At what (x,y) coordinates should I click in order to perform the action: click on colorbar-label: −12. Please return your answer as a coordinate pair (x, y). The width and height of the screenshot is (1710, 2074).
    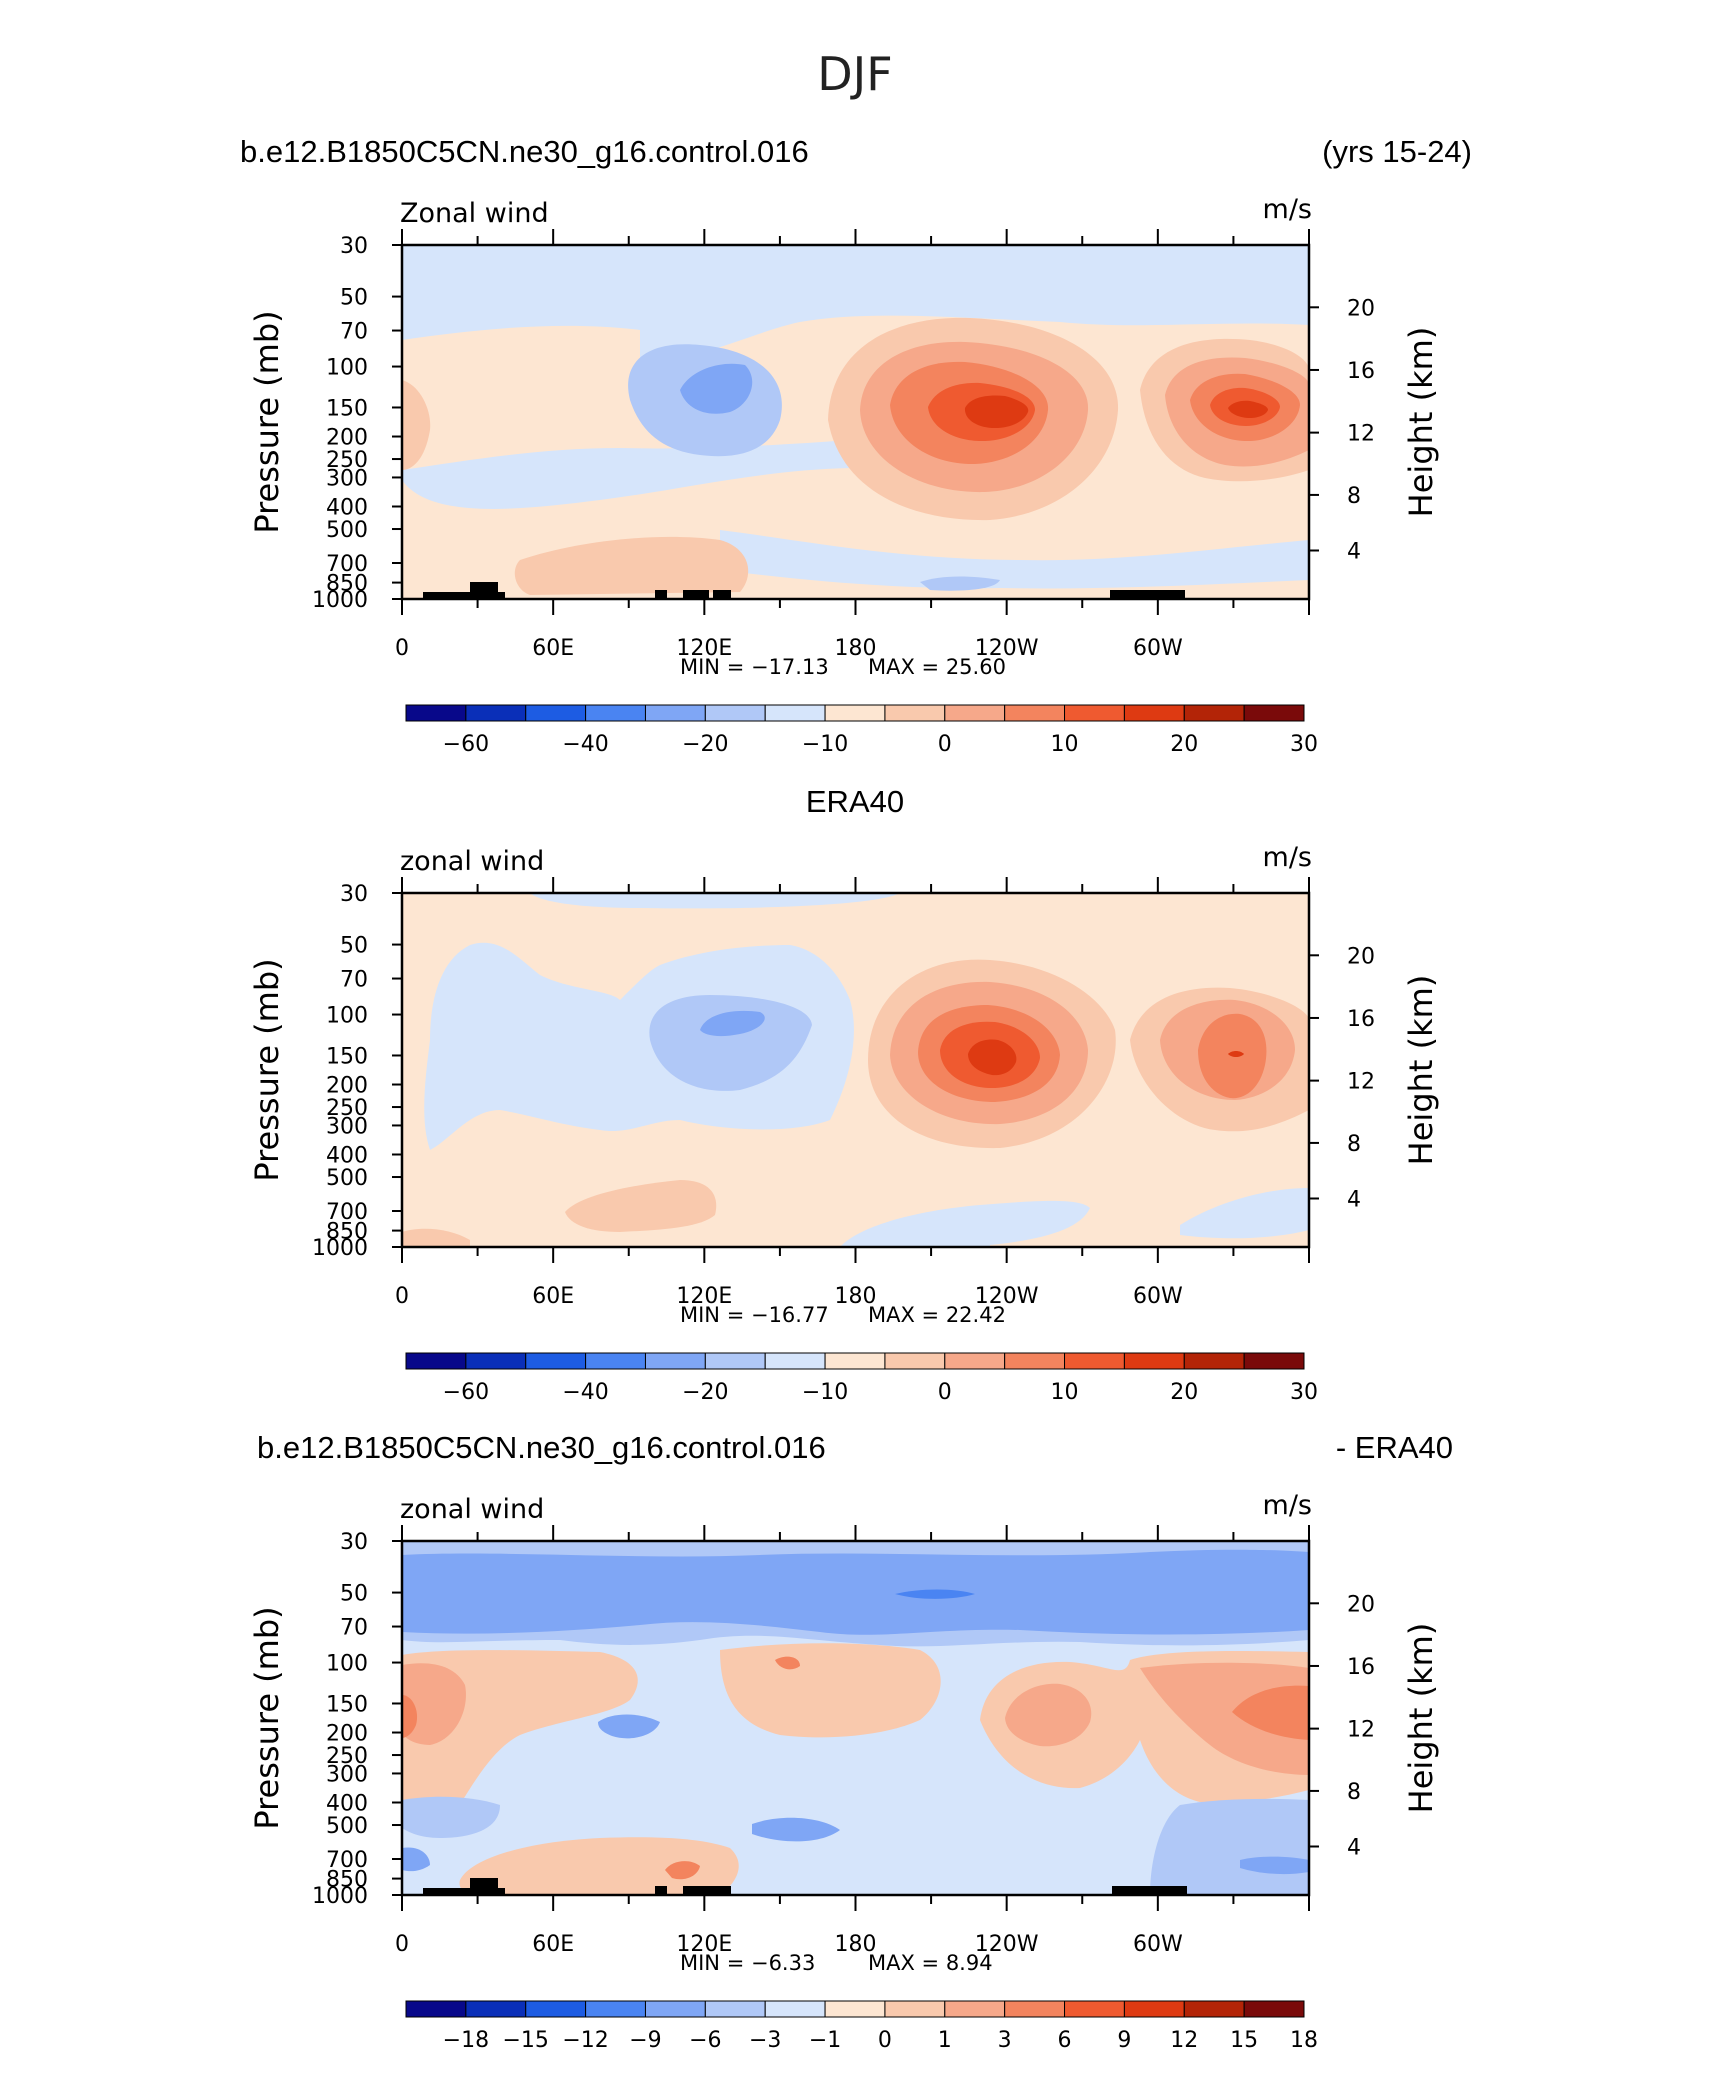
    Looking at the image, I should click on (585, 2040).